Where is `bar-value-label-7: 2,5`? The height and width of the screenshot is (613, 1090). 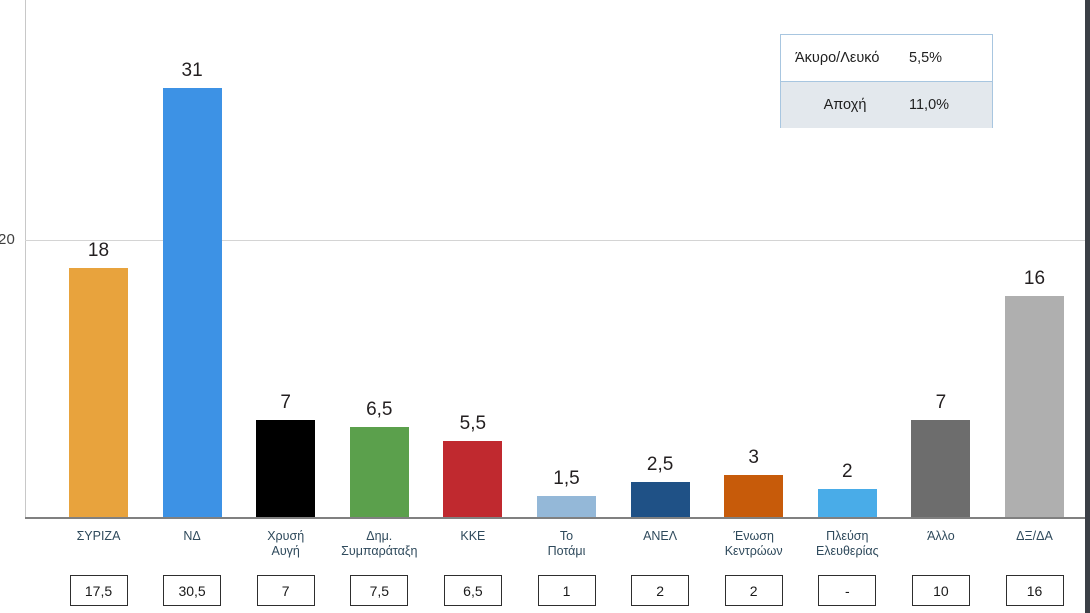
bar-value-label-7: 2,5 is located at coordinates (660, 465).